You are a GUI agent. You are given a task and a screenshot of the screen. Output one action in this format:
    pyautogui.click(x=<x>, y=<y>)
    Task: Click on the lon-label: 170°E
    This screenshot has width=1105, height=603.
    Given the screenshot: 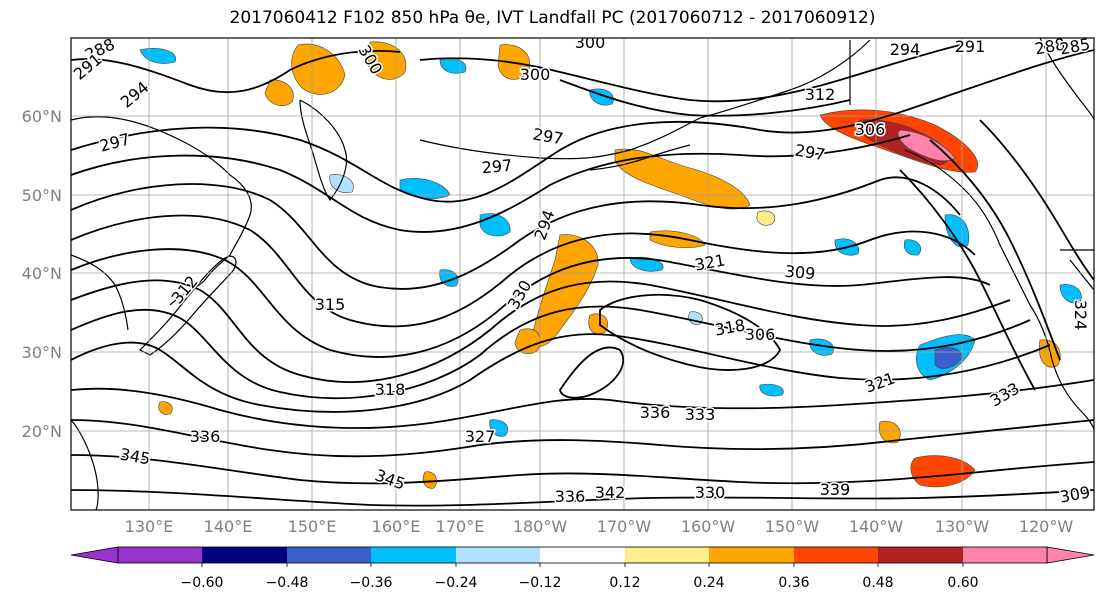 What is the action you would take?
    pyautogui.click(x=460, y=526)
    